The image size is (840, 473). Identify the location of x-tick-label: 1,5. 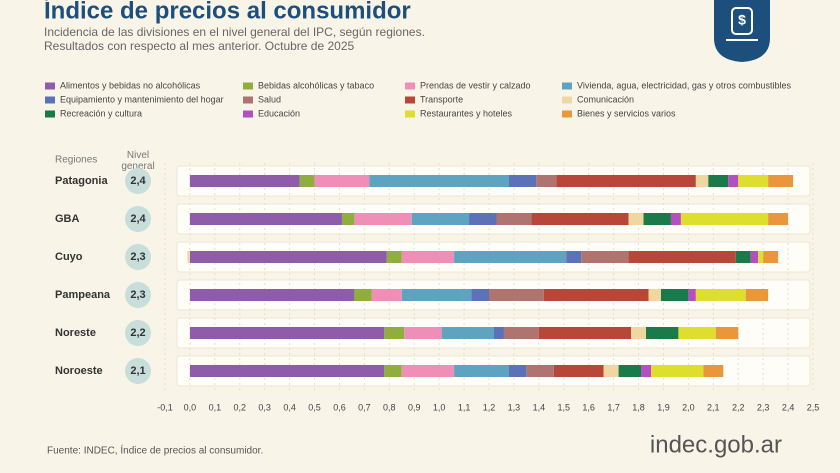
(564, 407).